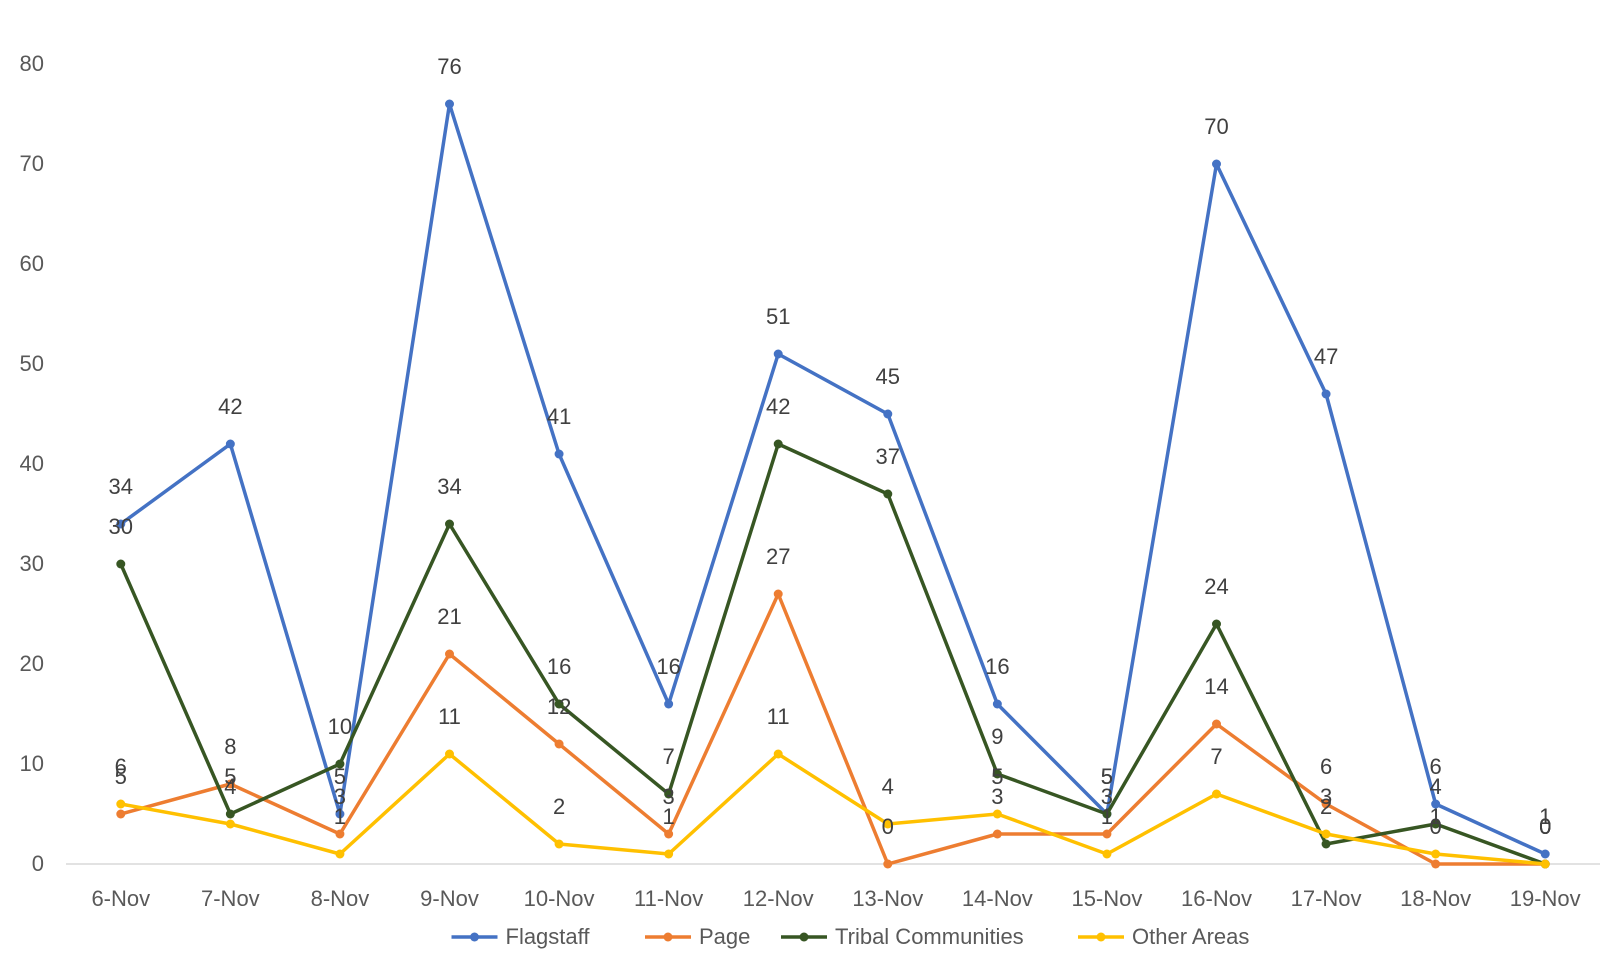 The image size is (1617, 962). I want to click on x-tick-label: 10-Nov, so click(559, 898).